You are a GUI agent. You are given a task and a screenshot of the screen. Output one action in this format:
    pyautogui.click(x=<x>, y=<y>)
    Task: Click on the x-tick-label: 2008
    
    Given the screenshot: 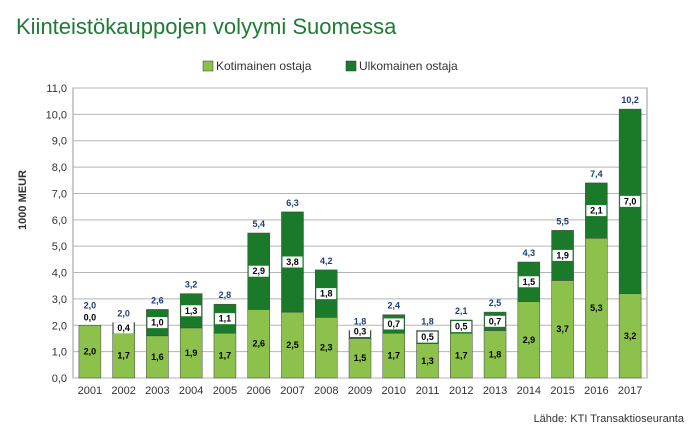 What is the action you would take?
    pyautogui.click(x=326, y=391)
    